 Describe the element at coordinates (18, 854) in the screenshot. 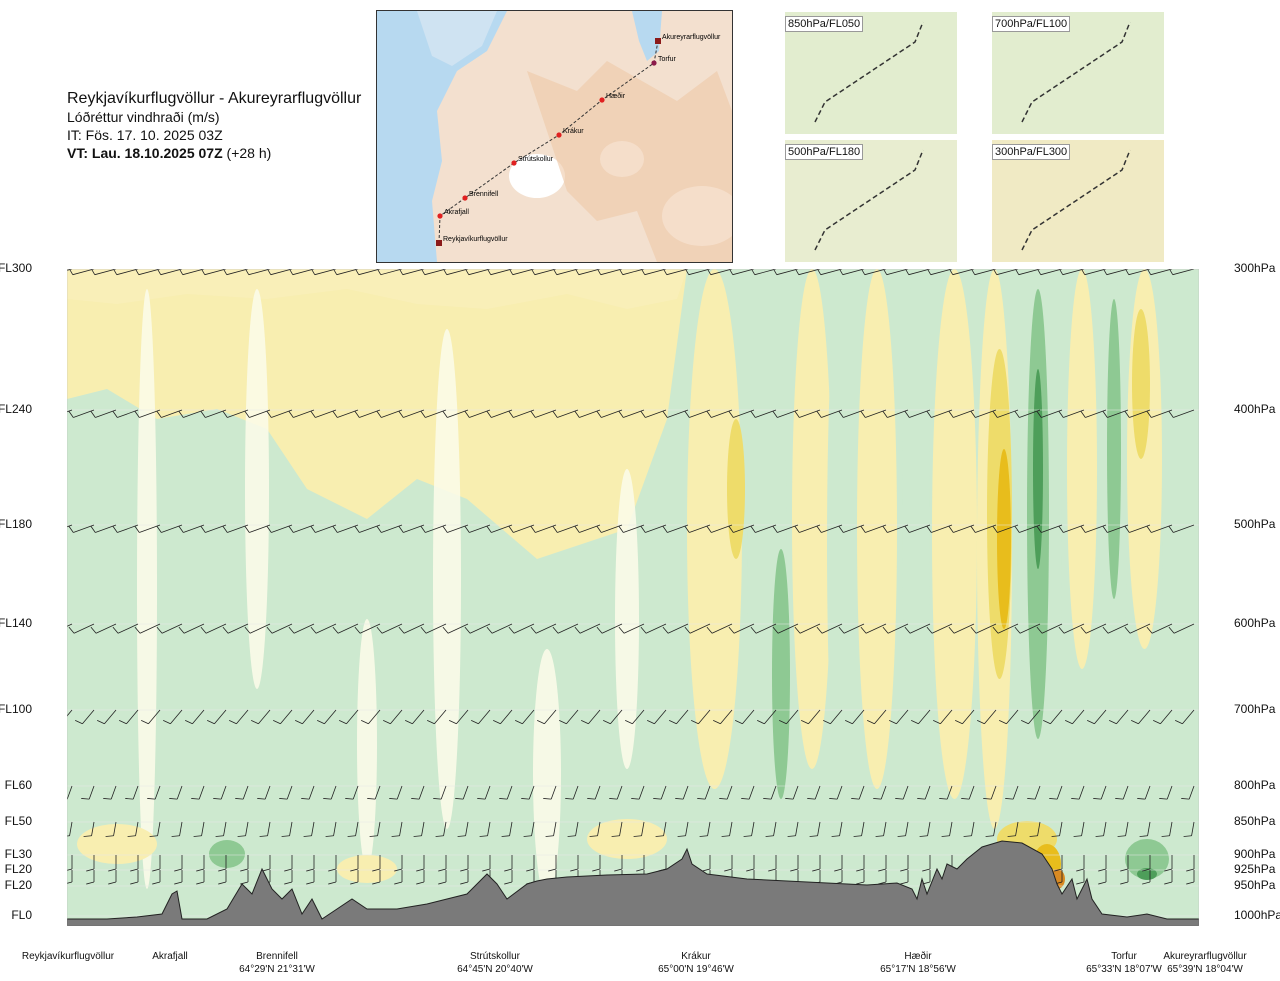

I see `flight-level-label: FL30` at that location.